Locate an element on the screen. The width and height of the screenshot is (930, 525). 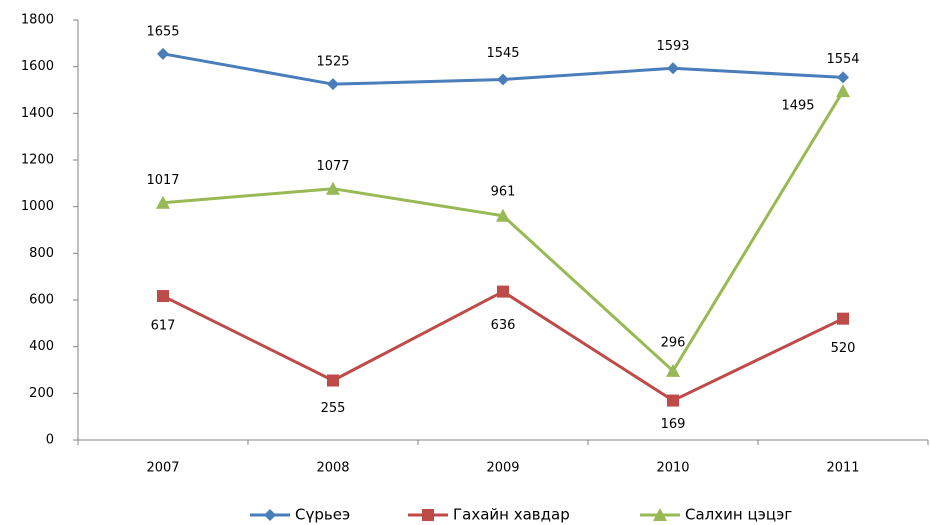
data-label: 1495 is located at coordinates (797, 106).